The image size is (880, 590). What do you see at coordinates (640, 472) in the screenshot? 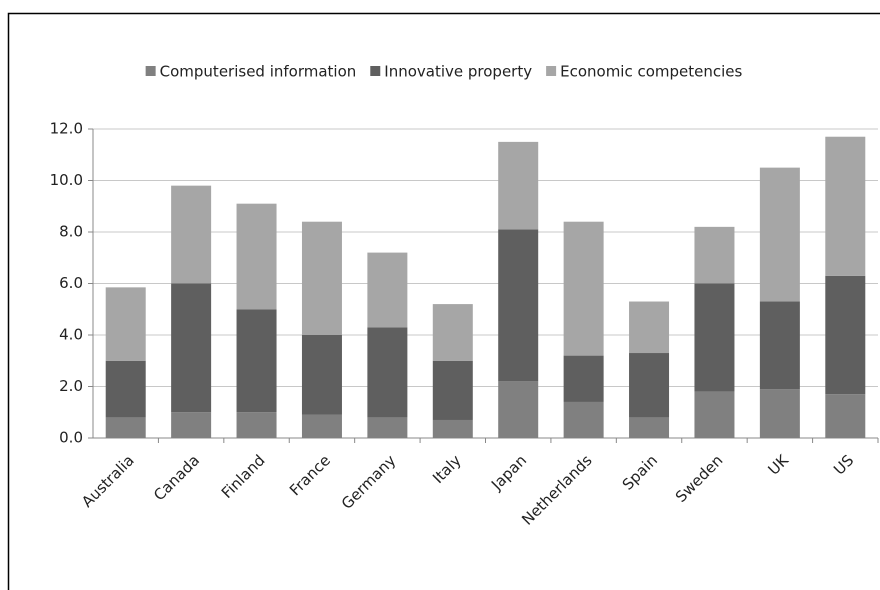
I see `x-tick-label: Spain` at bounding box center [640, 472].